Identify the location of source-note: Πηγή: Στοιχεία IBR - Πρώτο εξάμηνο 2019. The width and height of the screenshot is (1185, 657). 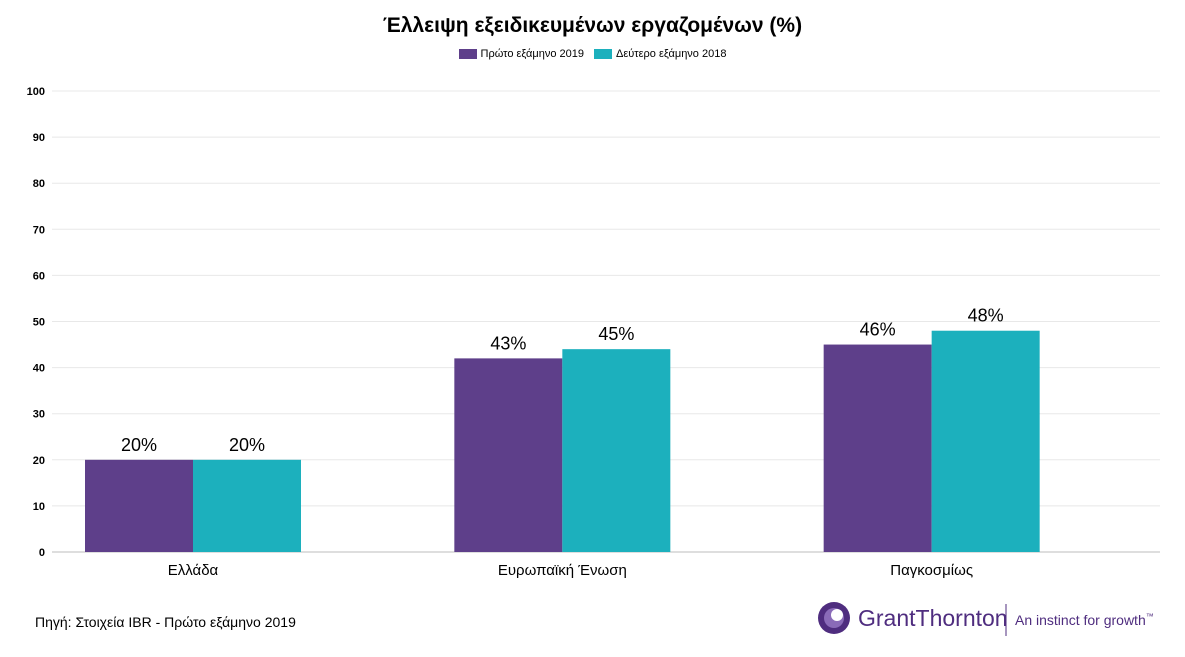
(165, 622).